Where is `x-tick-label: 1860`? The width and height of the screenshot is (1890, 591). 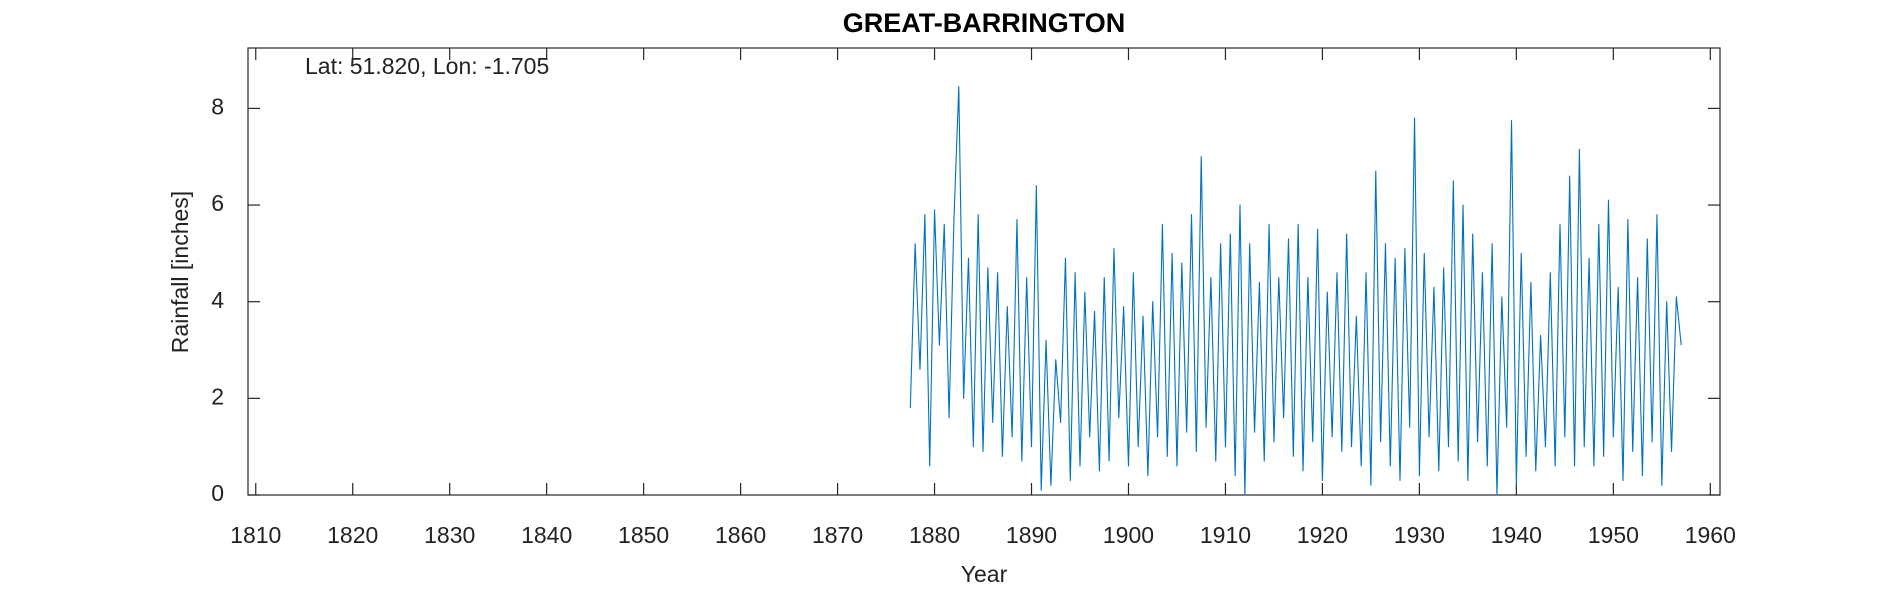
x-tick-label: 1860 is located at coordinates (740, 535).